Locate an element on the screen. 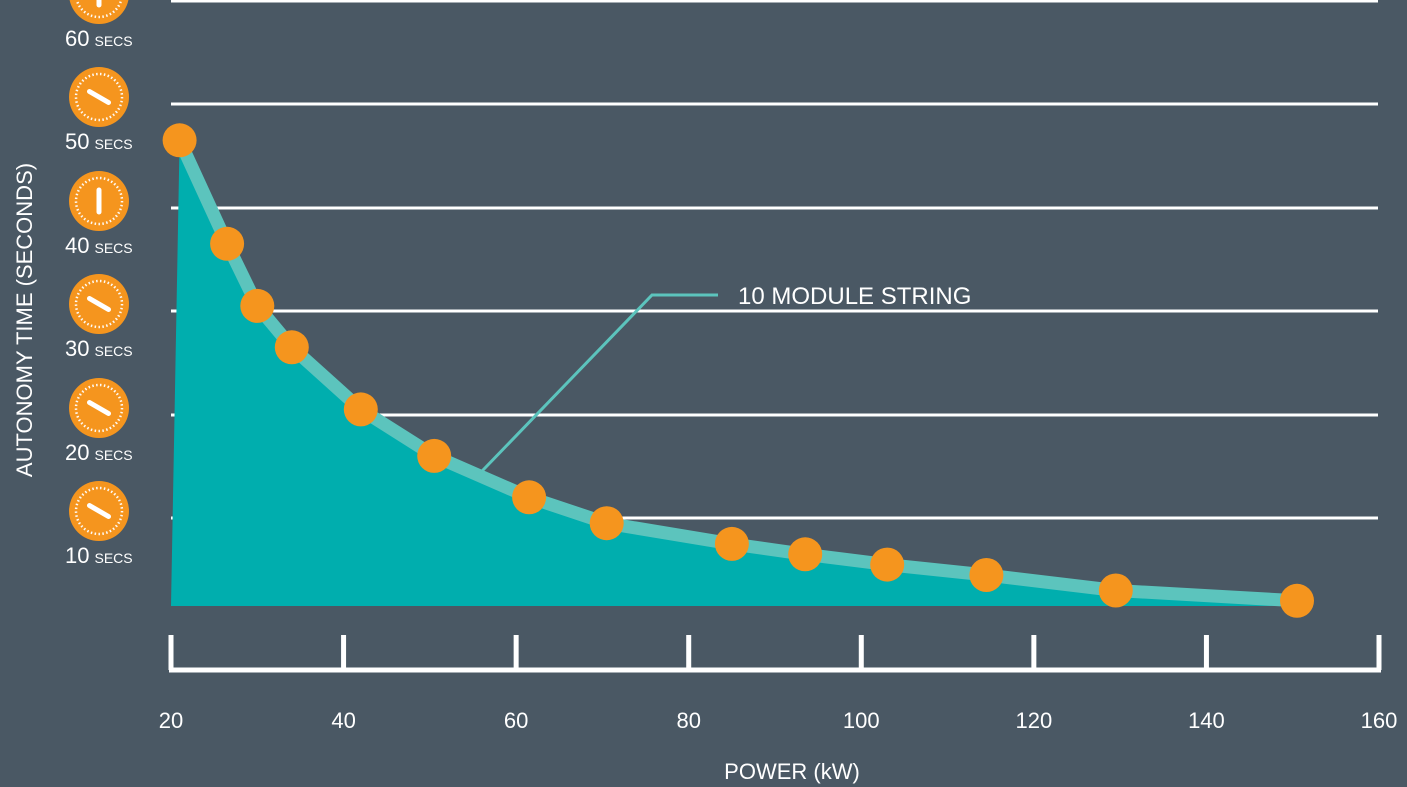  data-point: 42 kW, 24 s is located at coordinates (360, 409).